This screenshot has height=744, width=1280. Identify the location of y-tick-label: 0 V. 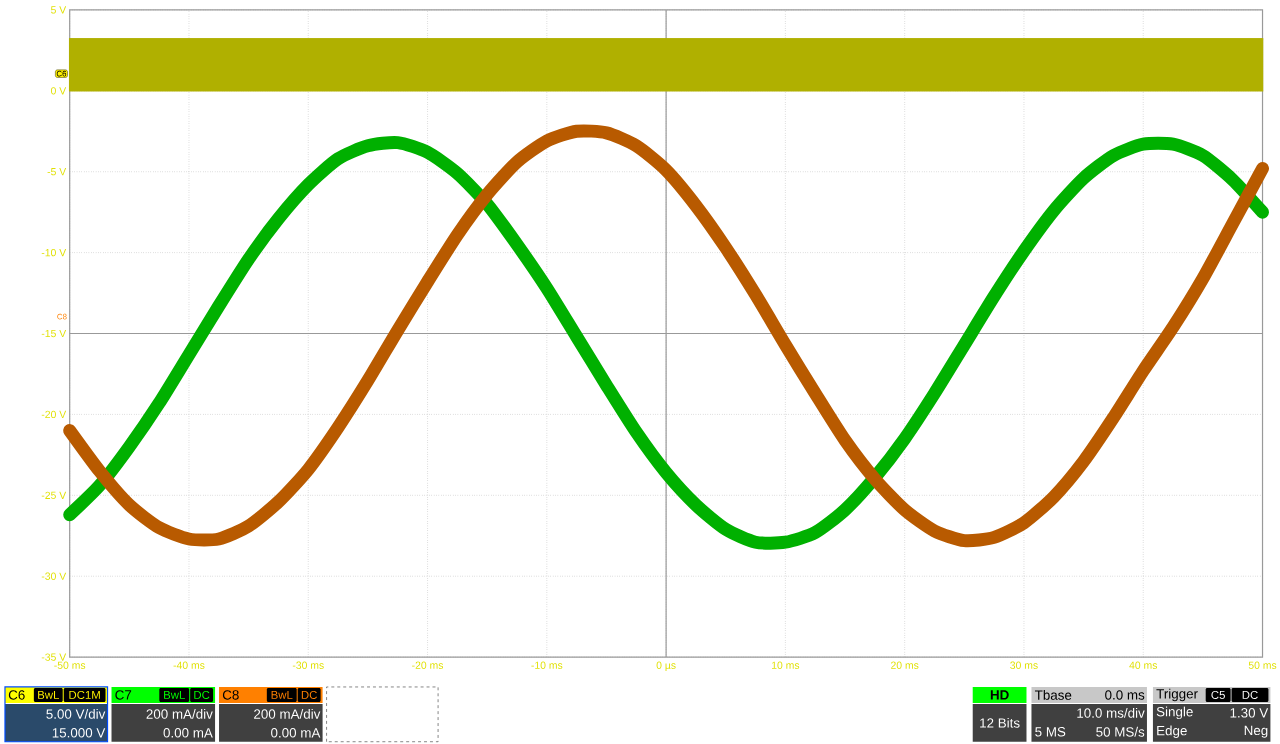
(58, 91).